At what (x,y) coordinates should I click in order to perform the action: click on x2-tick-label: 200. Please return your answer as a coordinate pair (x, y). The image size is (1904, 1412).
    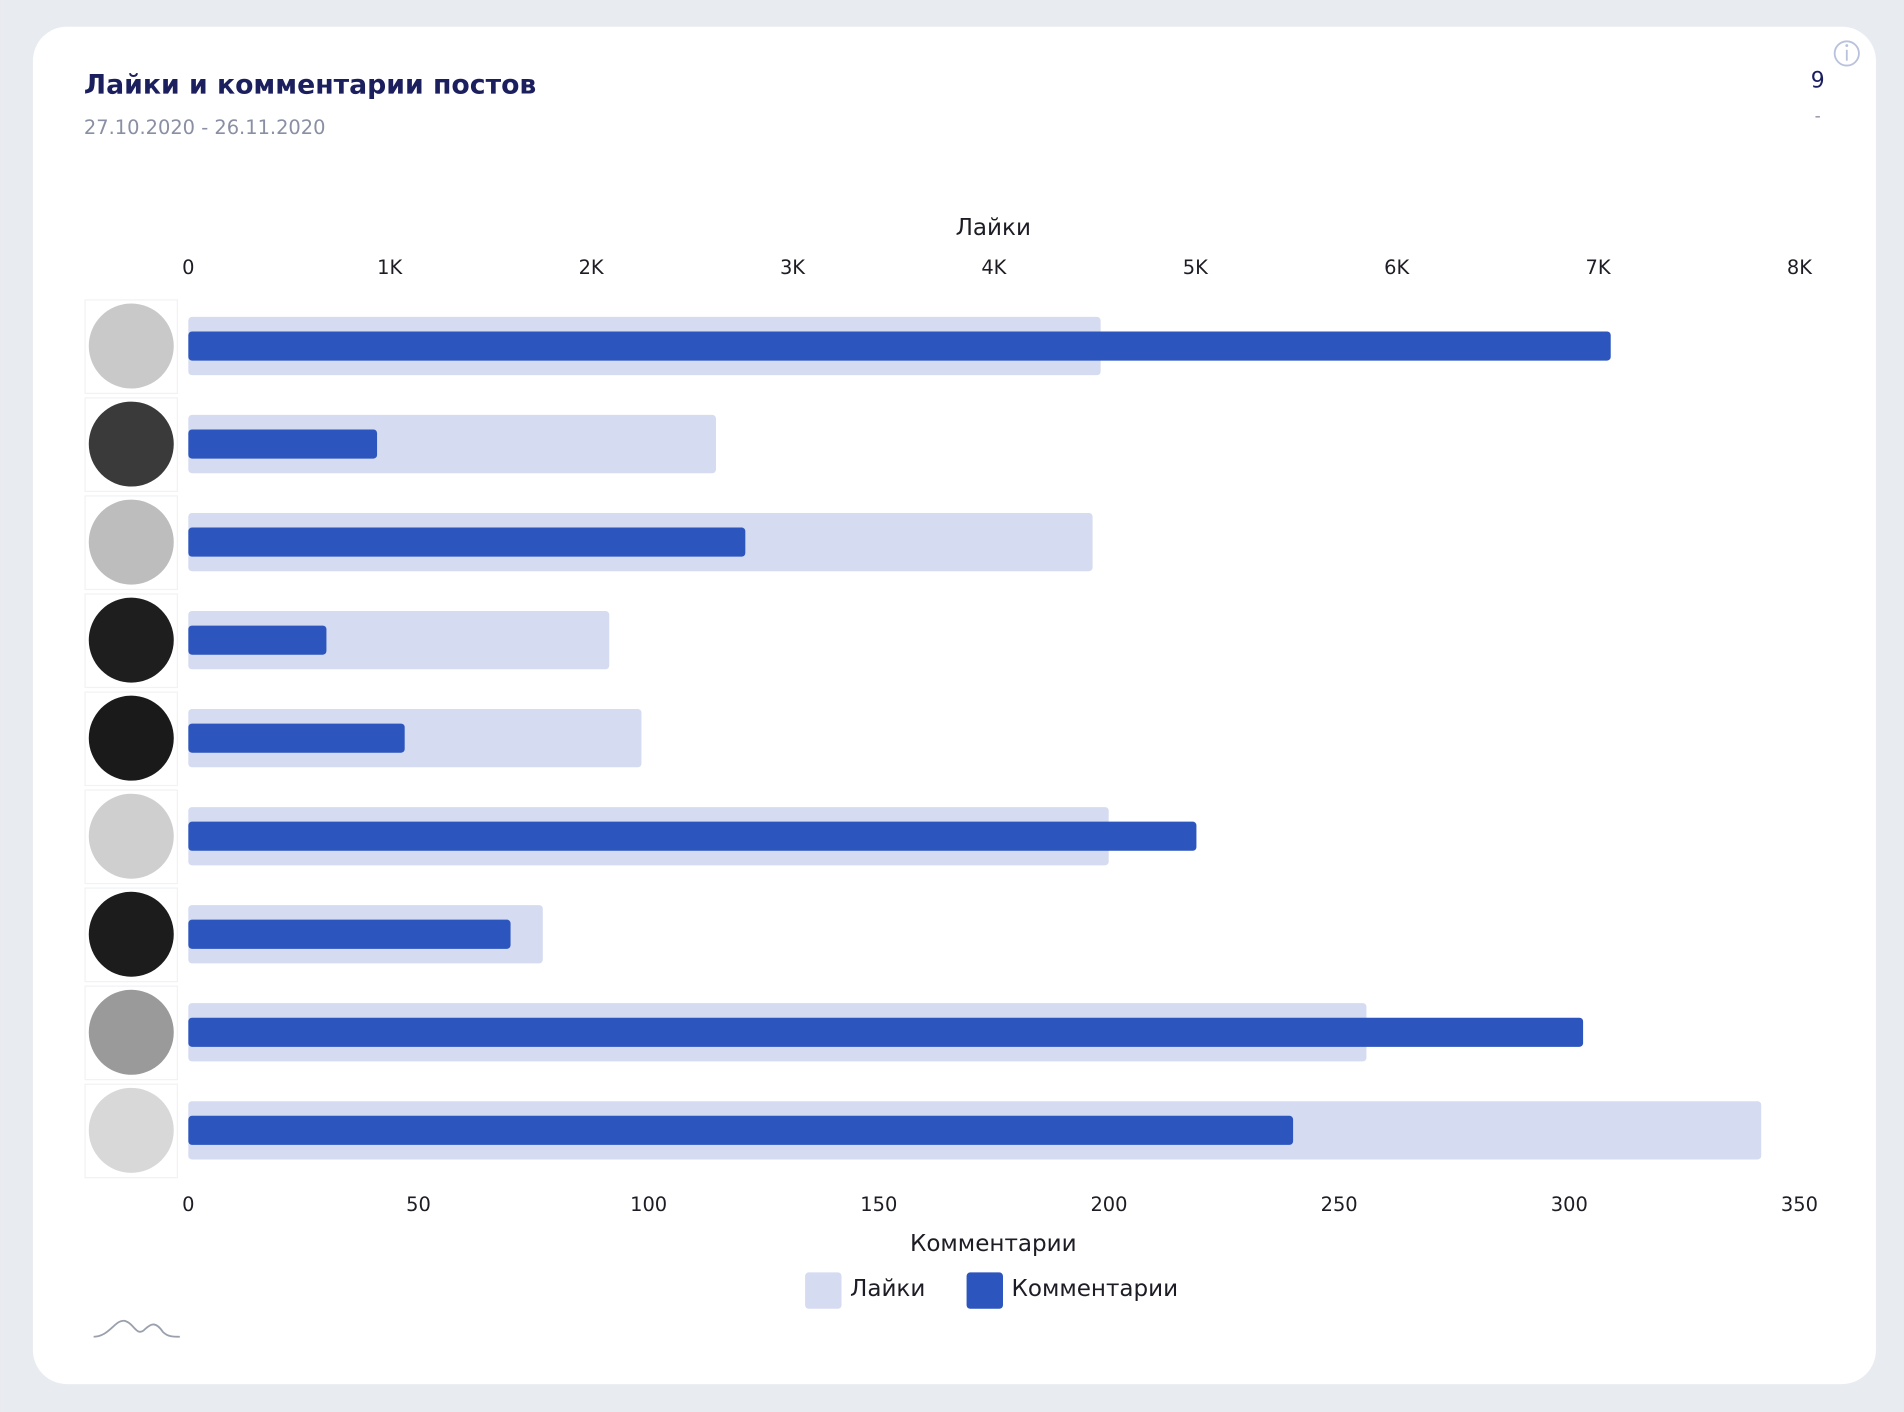
    Looking at the image, I should click on (1108, 1204).